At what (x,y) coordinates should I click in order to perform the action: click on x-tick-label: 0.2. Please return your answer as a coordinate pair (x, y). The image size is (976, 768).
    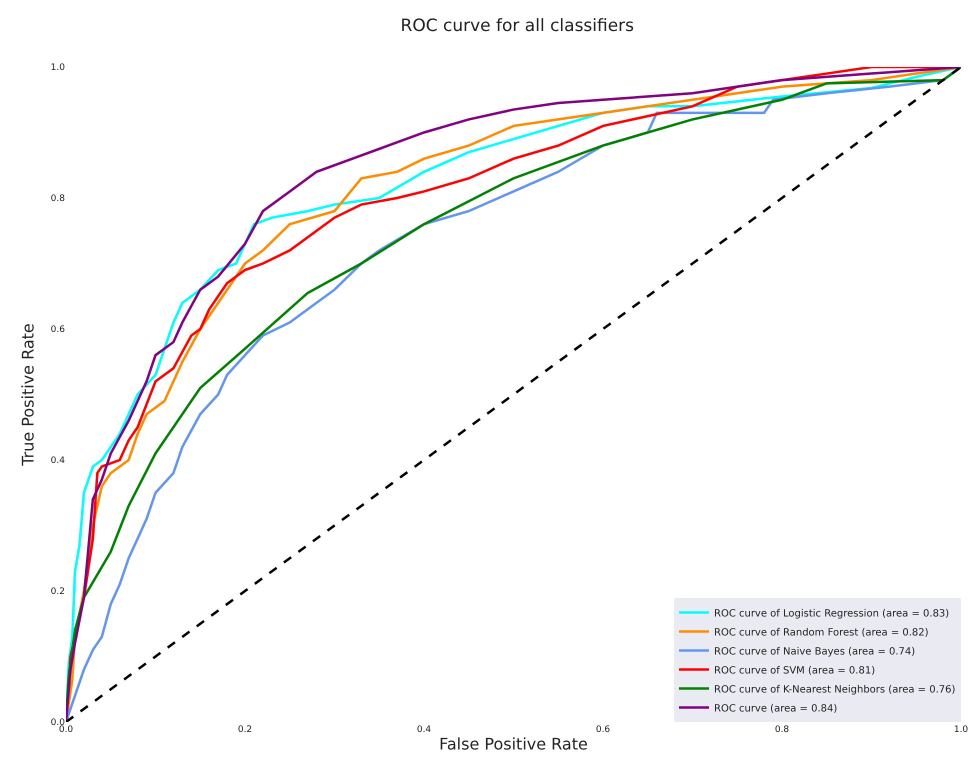
    Looking at the image, I should click on (245, 730).